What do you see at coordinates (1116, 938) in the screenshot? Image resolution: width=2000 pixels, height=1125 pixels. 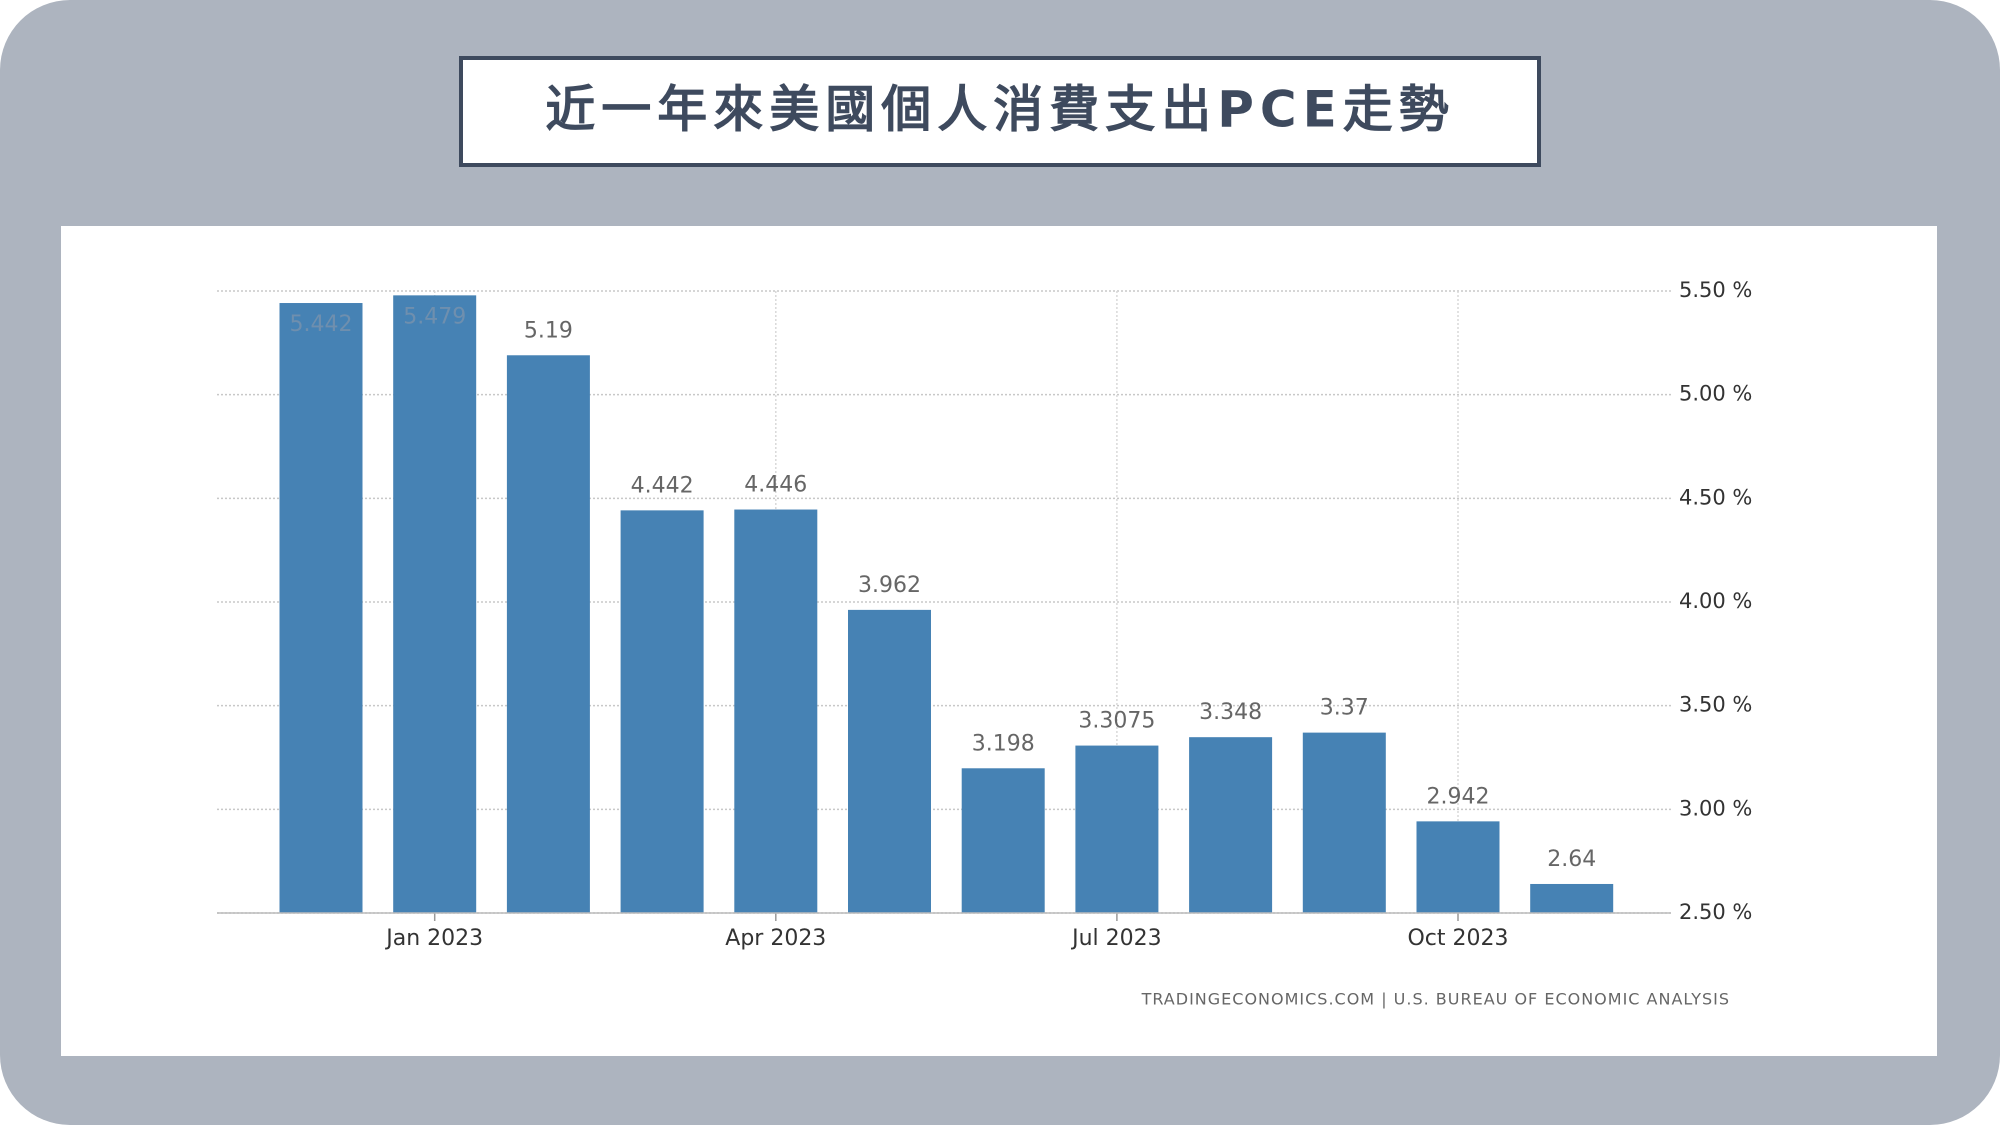 I see `x-tick-label: Jul 2023` at bounding box center [1116, 938].